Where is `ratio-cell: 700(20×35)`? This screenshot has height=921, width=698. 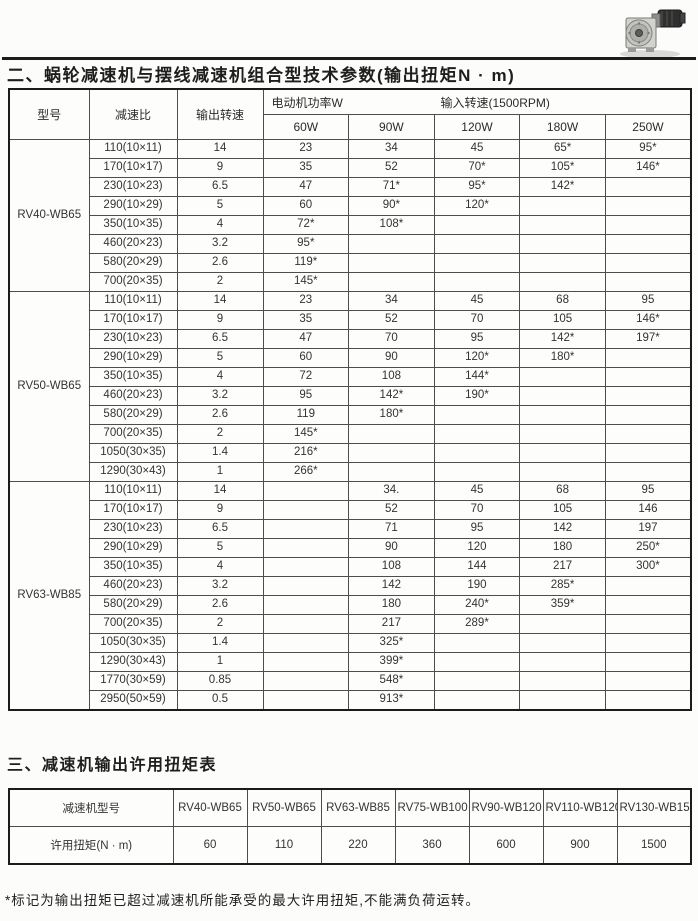 ratio-cell: 700(20×35) is located at coordinates (133, 282).